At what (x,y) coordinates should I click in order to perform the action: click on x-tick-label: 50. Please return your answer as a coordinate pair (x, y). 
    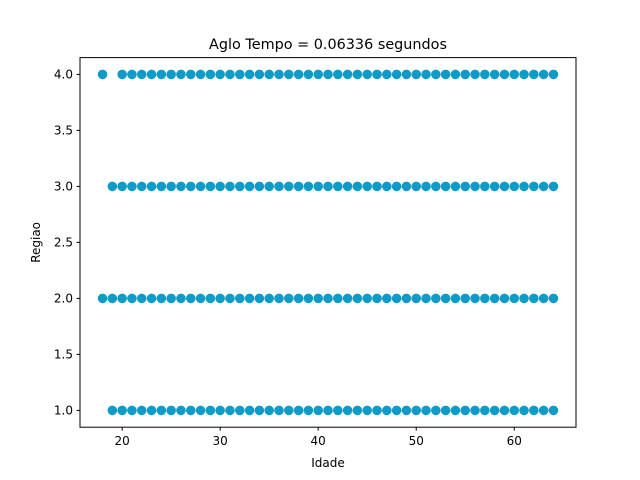
    Looking at the image, I should click on (416, 441).